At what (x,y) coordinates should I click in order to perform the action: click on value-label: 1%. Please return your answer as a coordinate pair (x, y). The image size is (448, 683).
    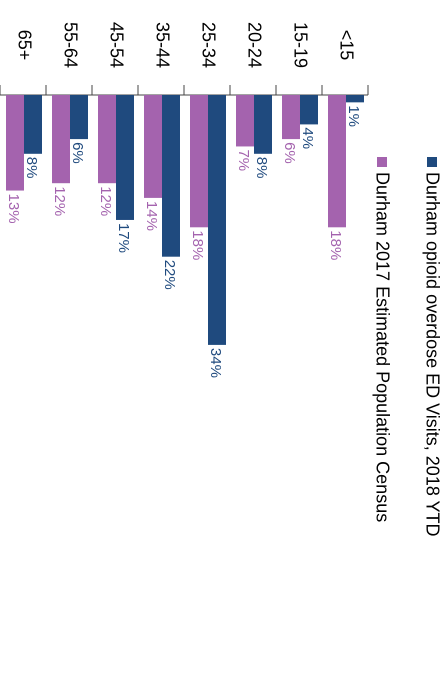
    Looking at the image, I should click on (353, 116).